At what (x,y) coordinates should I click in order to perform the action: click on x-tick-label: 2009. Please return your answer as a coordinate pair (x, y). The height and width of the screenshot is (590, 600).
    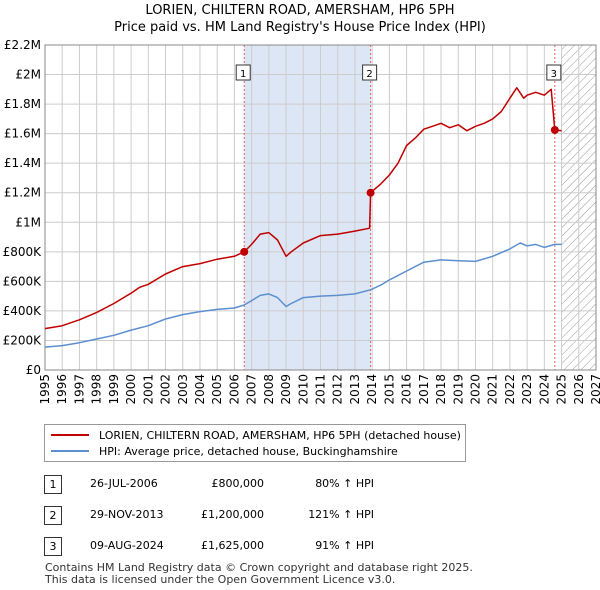
    Looking at the image, I should click on (286, 389).